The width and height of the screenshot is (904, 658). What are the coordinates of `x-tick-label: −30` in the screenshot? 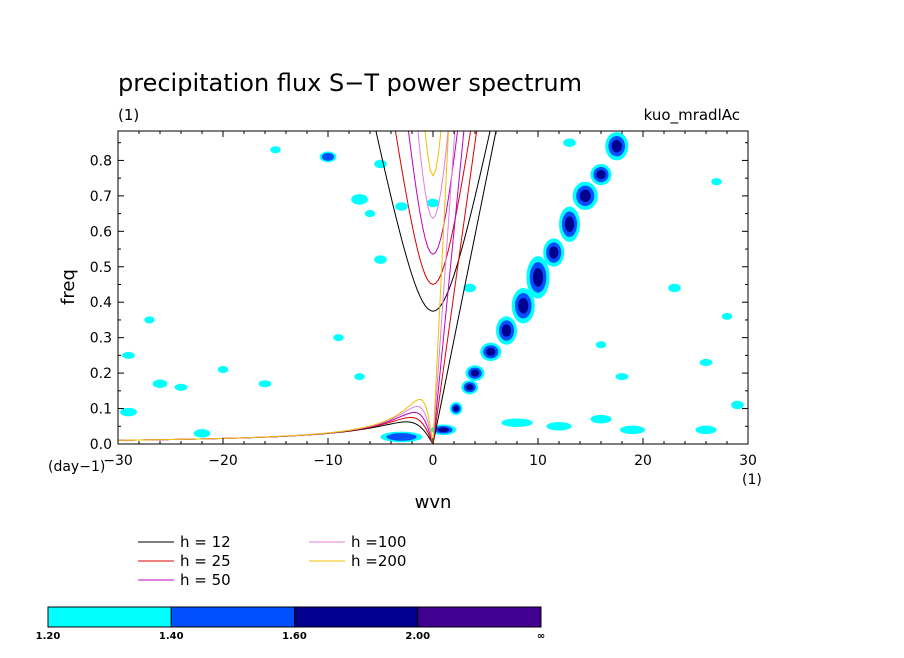 It's located at (118, 461).